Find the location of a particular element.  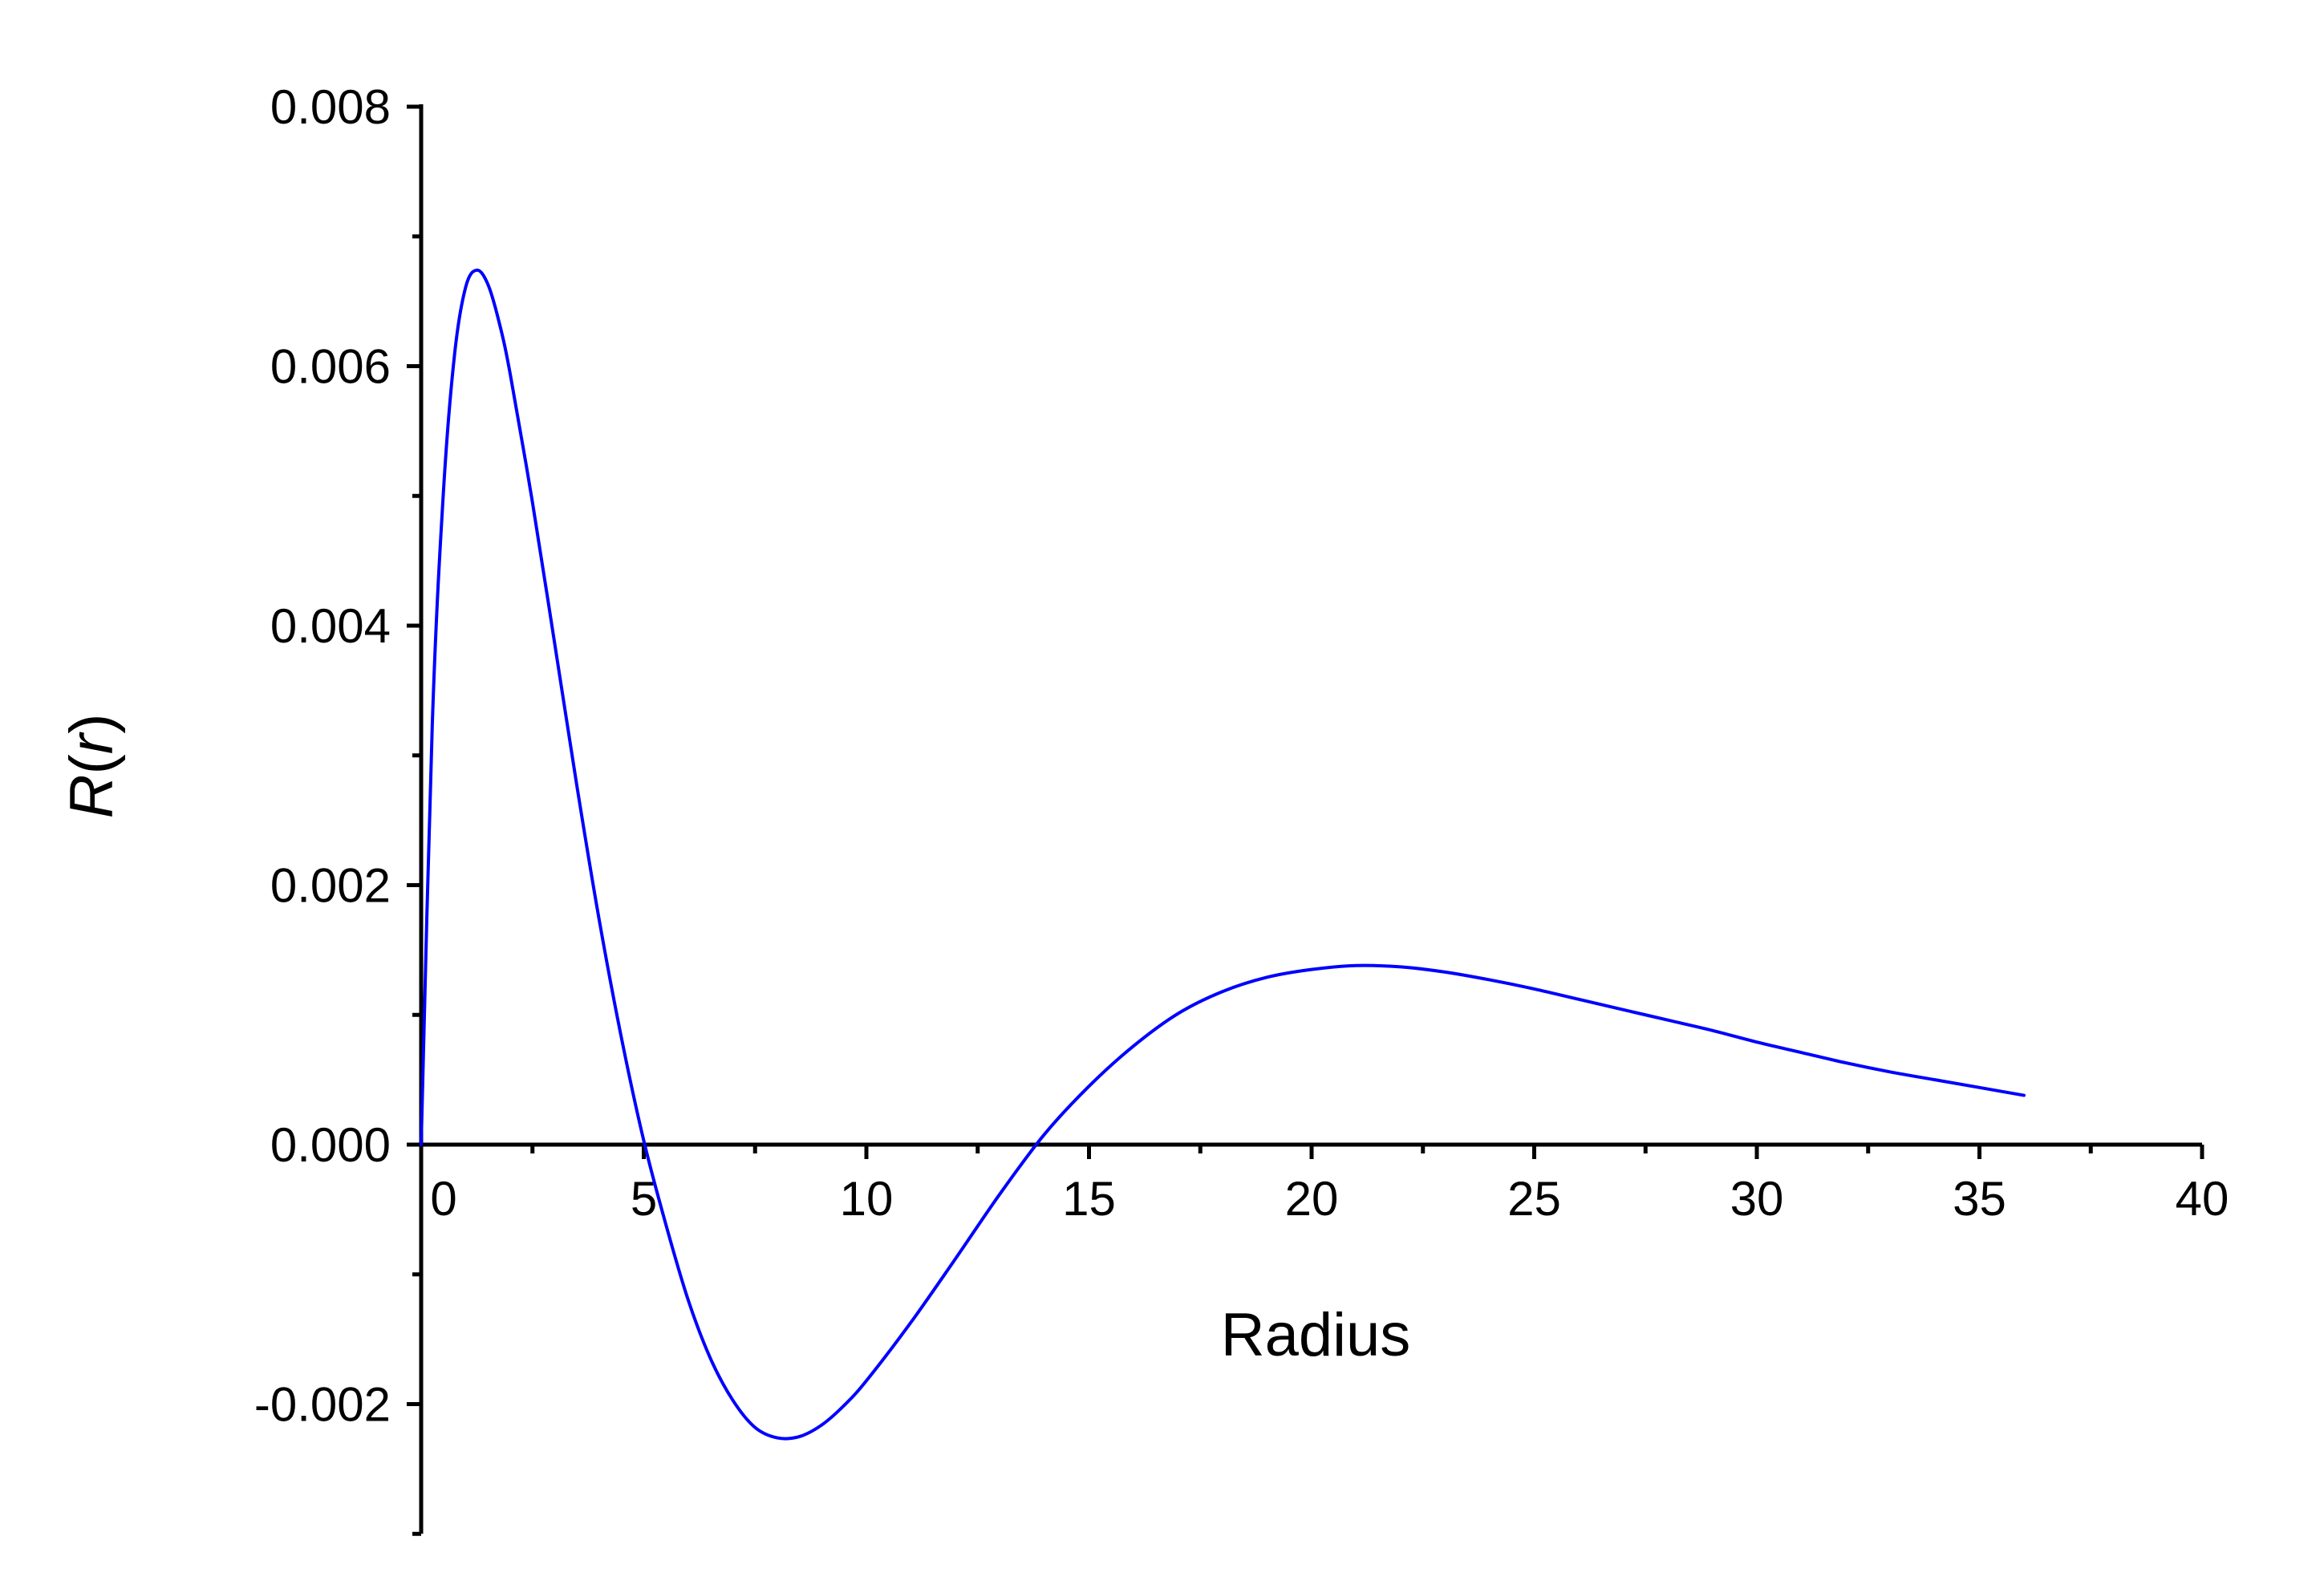

x-tick-label: 20 is located at coordinates (1312, 1199).